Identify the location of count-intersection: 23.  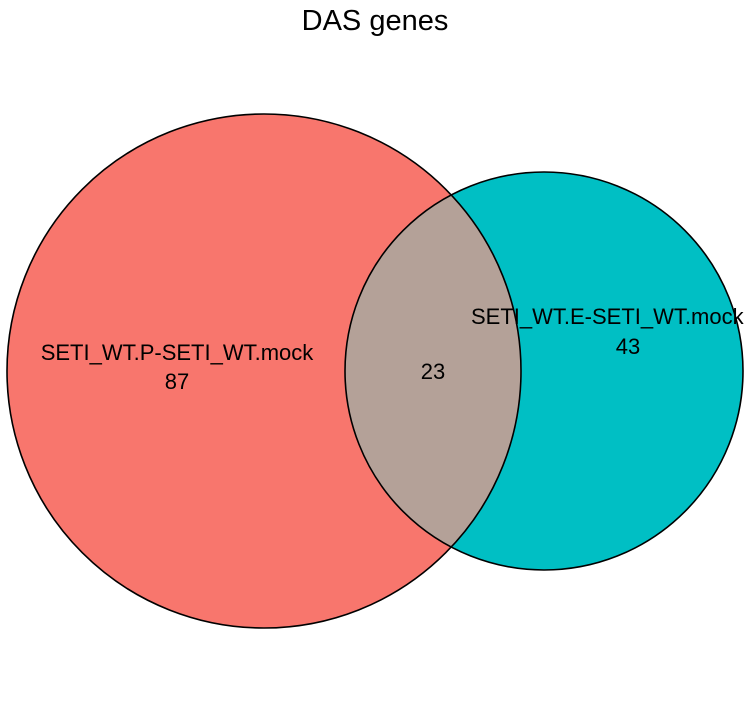
(433, 371).